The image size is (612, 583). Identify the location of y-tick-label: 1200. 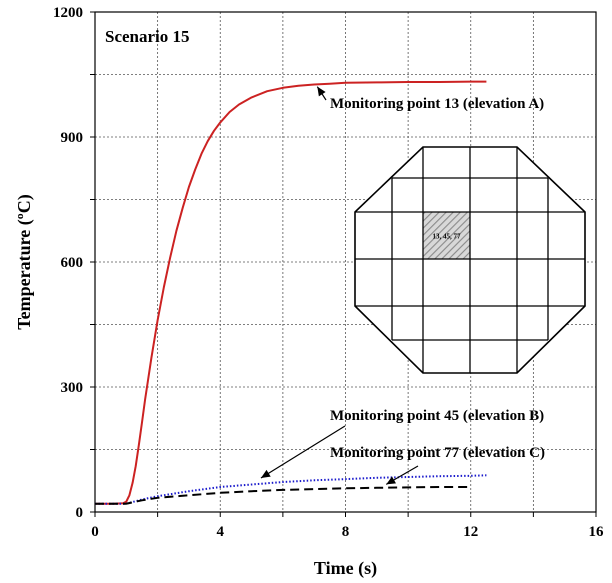
(68, 13).